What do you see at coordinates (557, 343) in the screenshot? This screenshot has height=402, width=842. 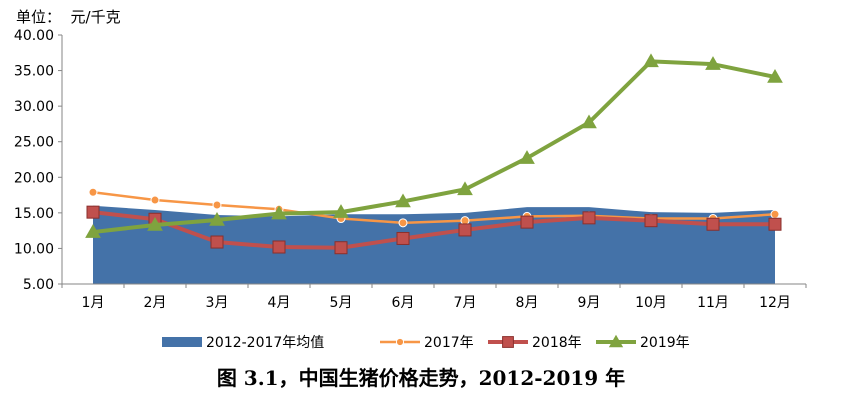 I see `legend-label: 2018年` at bounding box center [557, 343].